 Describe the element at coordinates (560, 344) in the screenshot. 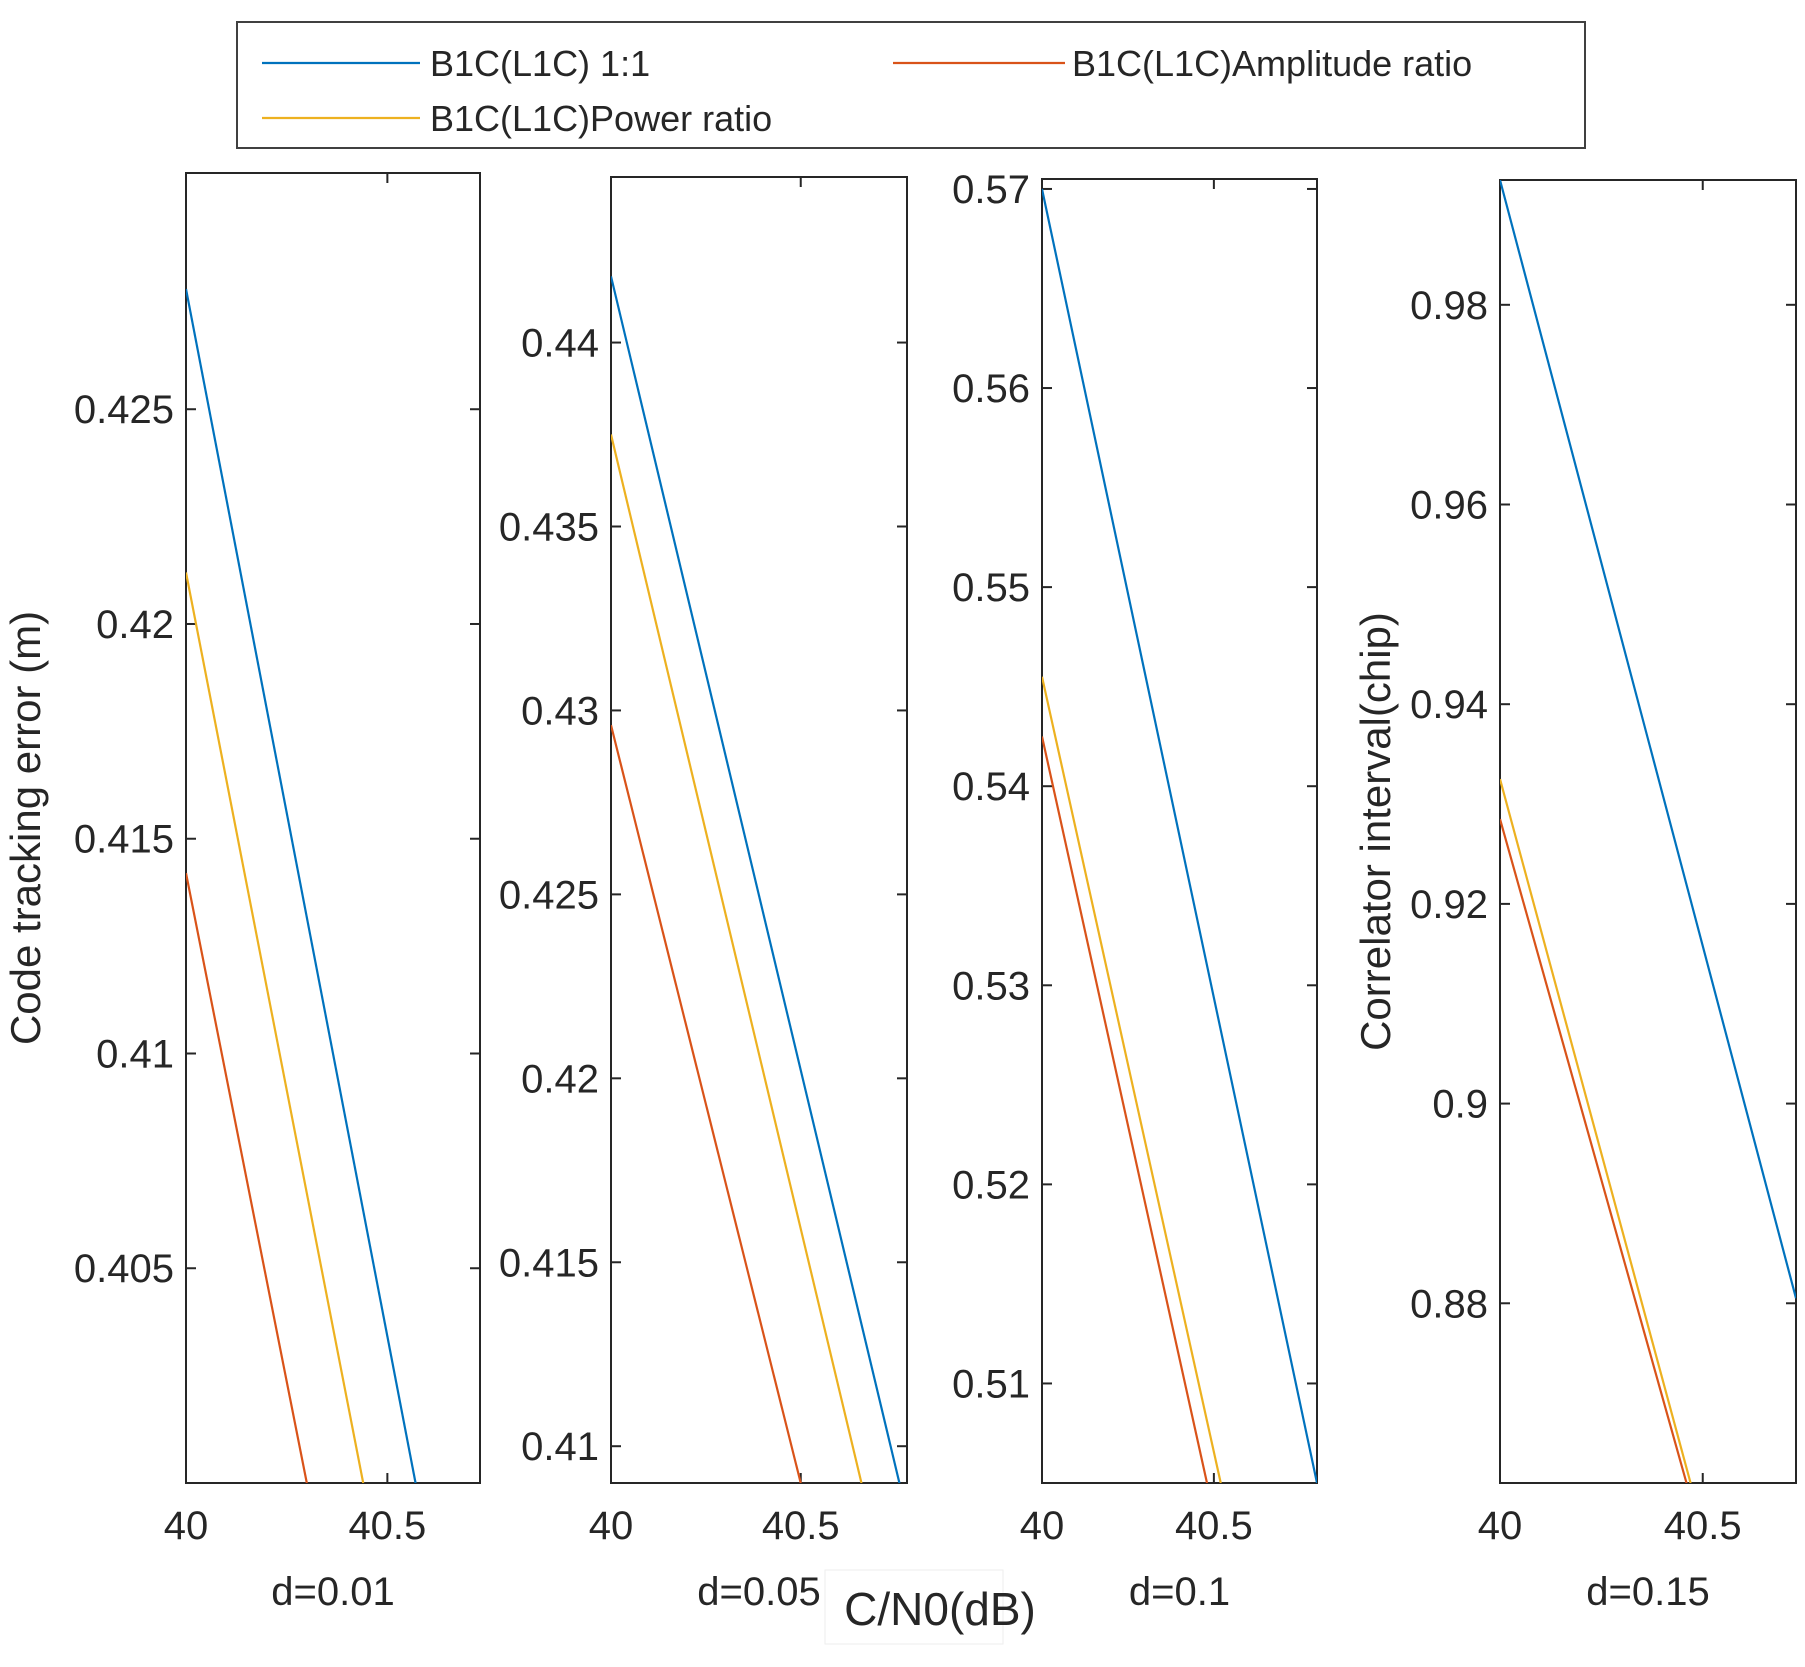

I see `panel-d-0-05-ytick-label: 0.44` at that location.